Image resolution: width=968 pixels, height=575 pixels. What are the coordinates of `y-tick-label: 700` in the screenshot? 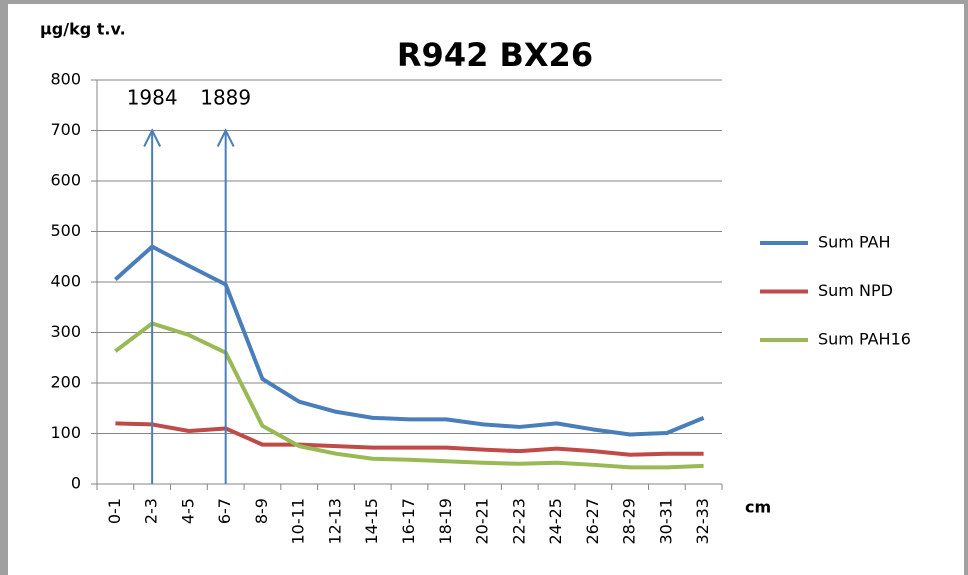 It's located at (65, 129).